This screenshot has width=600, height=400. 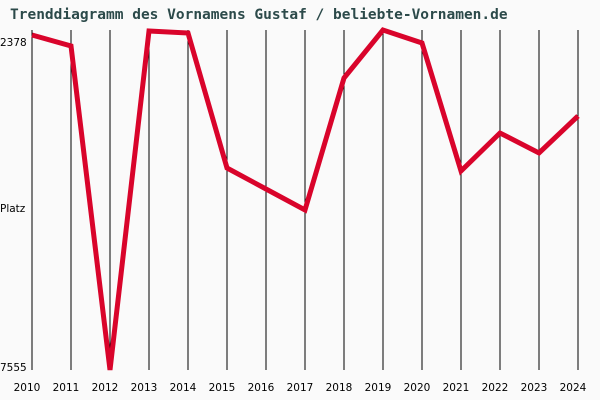 I want to click on y-axis-title: Platz, so click(x=13, y=209).